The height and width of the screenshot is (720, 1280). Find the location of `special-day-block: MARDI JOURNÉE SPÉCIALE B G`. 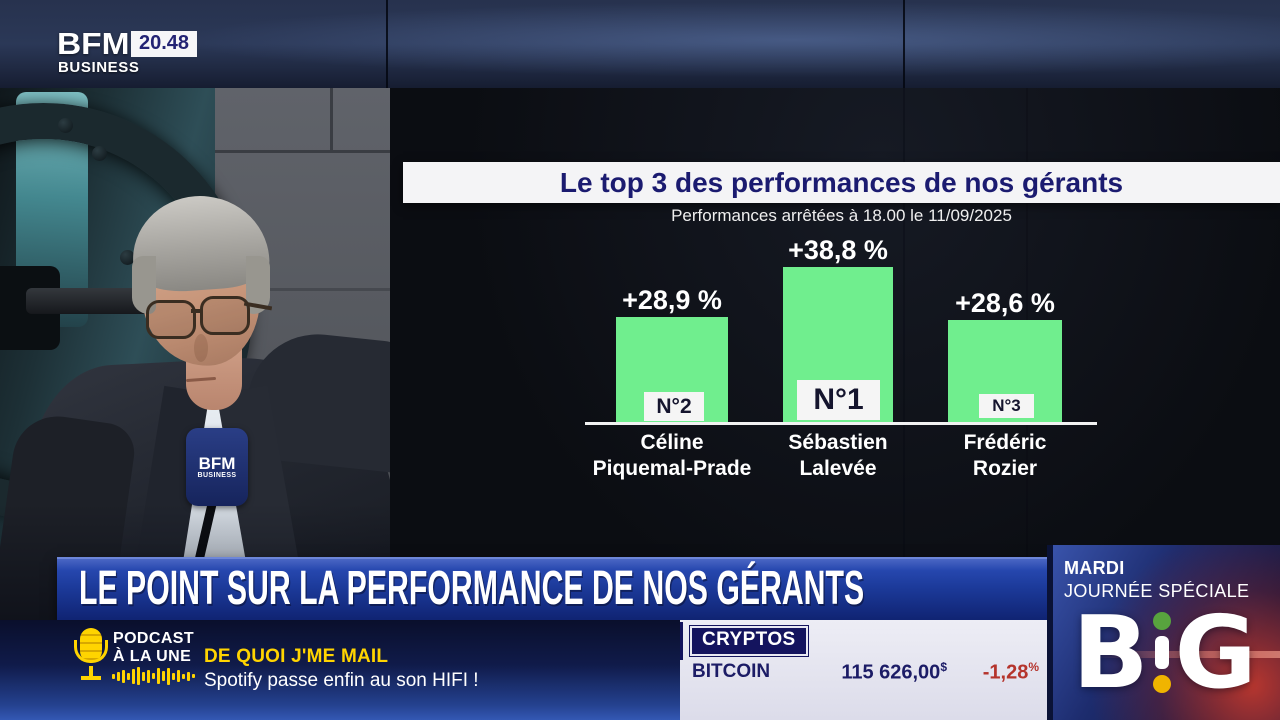

special-day-block: MARDI JOURNÉE SPÉCIALE B G is located at coordinates (1163, 632).